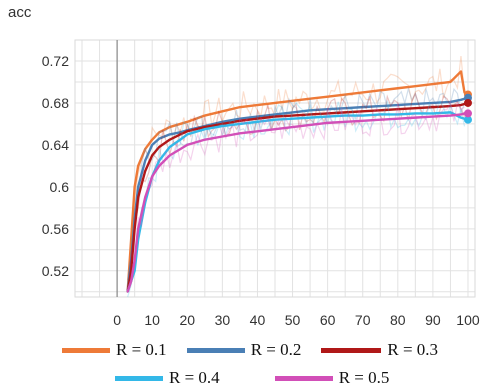 The image size is (489, 389). What do you see at coordinates (152, 320) in the screenshot?
I see `x-tick-label: 10` at bounding box center [152, 320].